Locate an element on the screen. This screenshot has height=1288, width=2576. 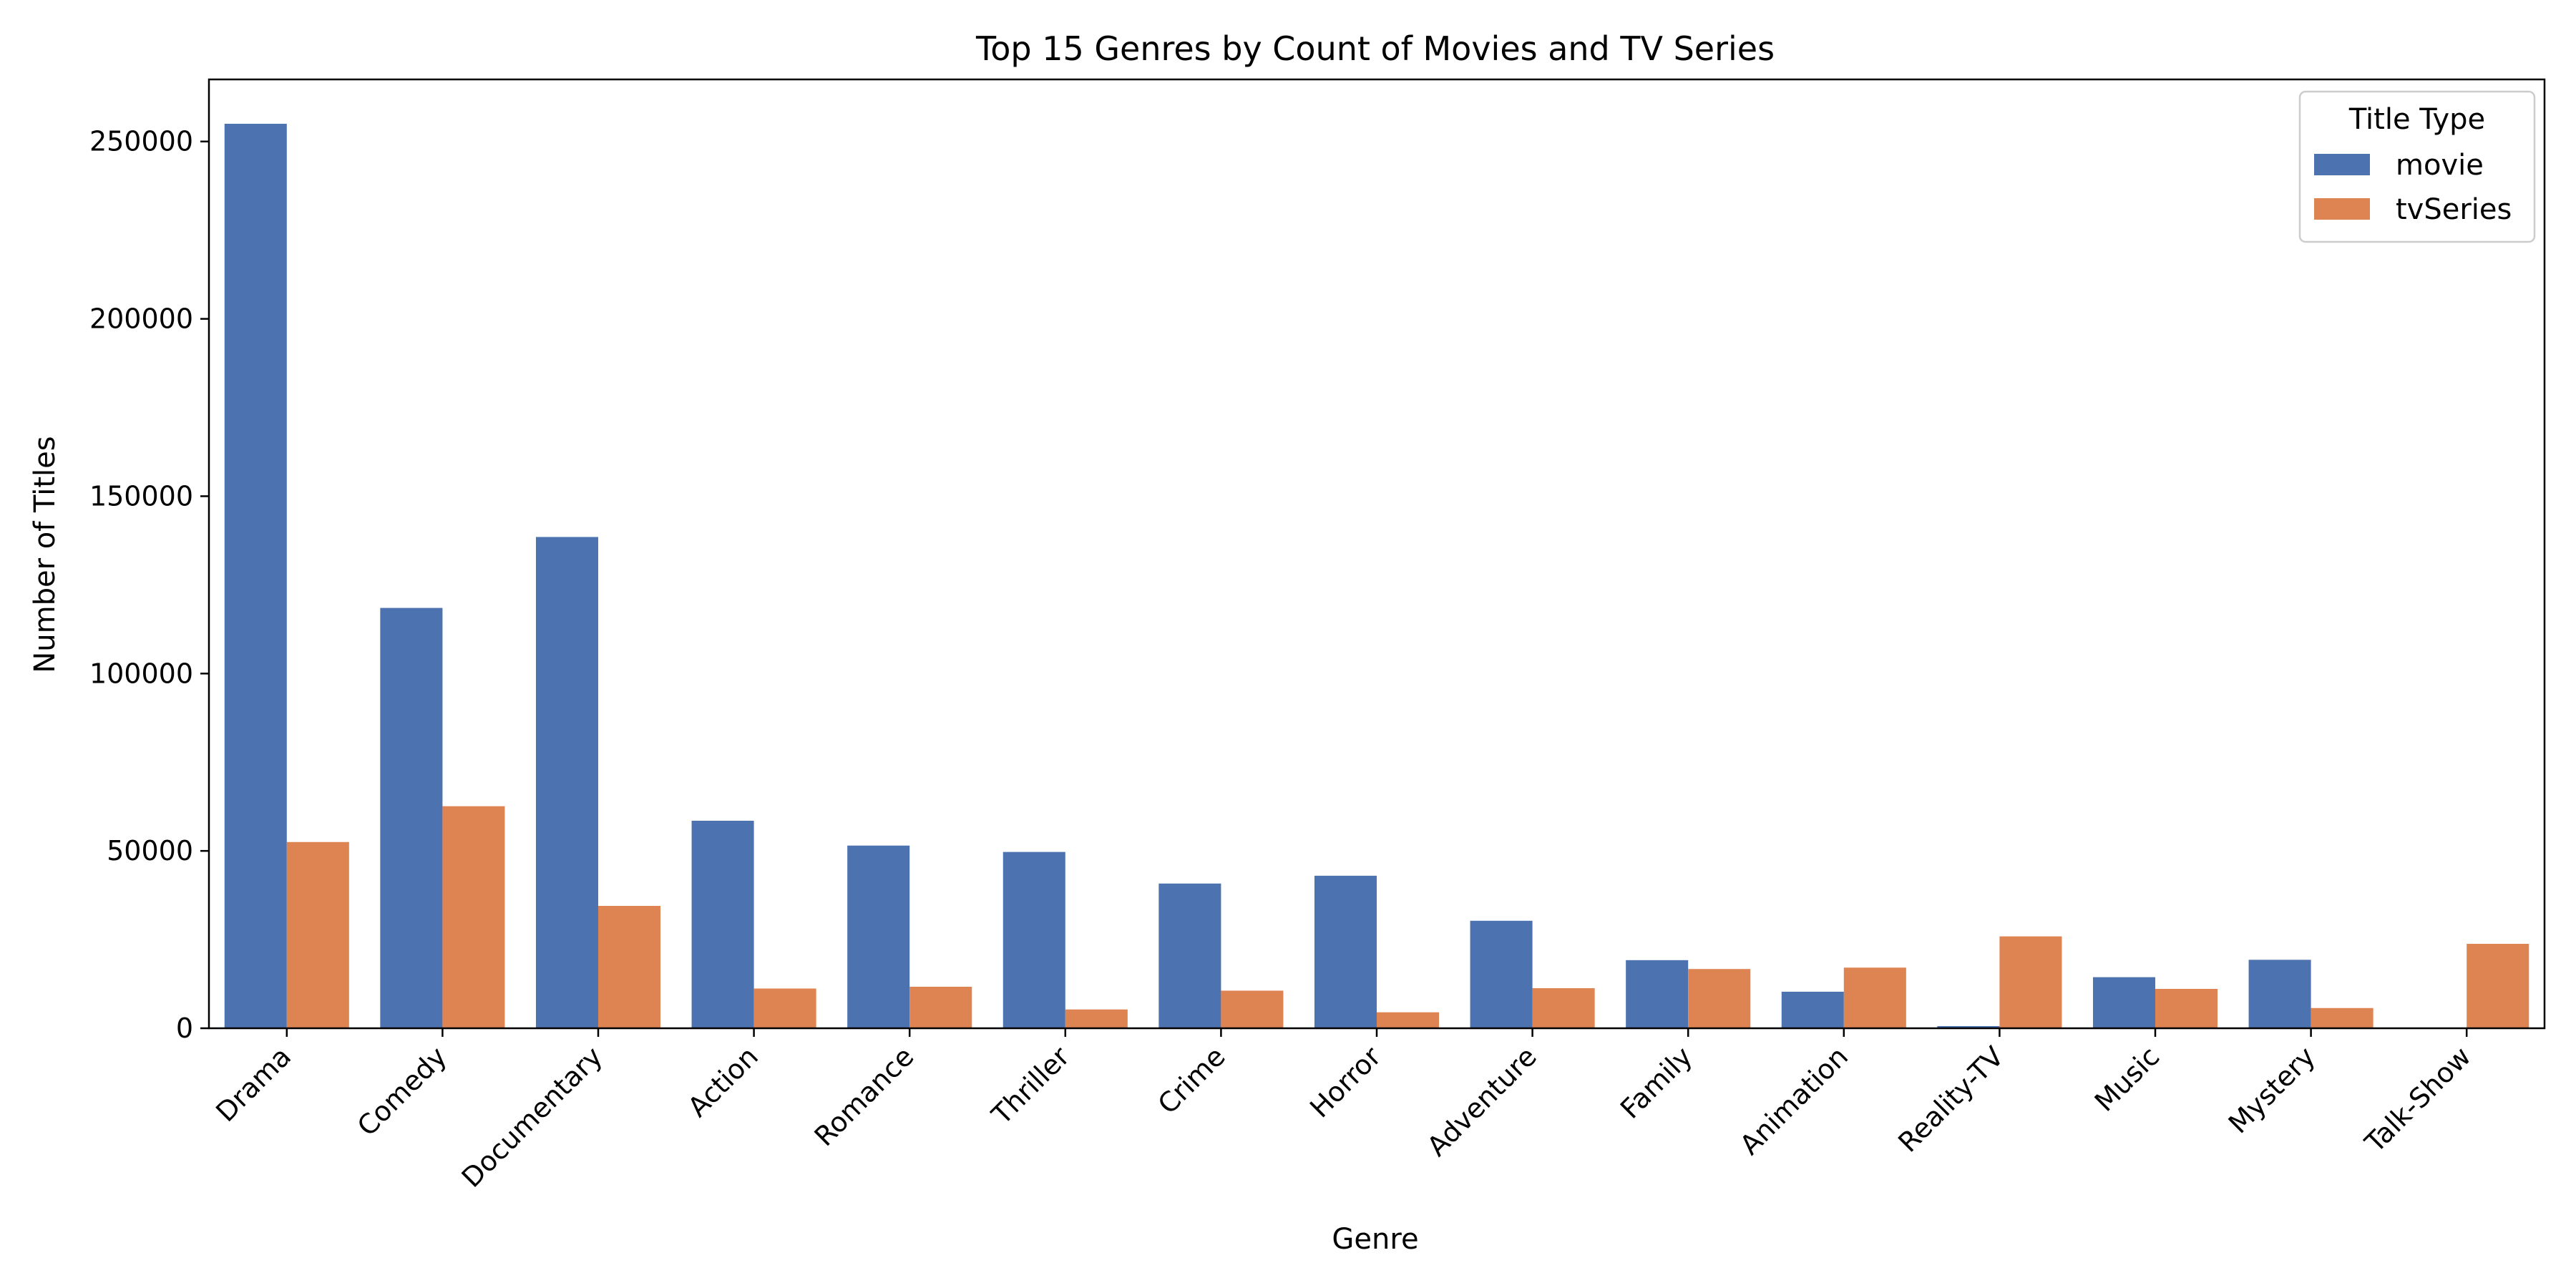
x-tick-label: Romance is located at coordinates (864, 1096).